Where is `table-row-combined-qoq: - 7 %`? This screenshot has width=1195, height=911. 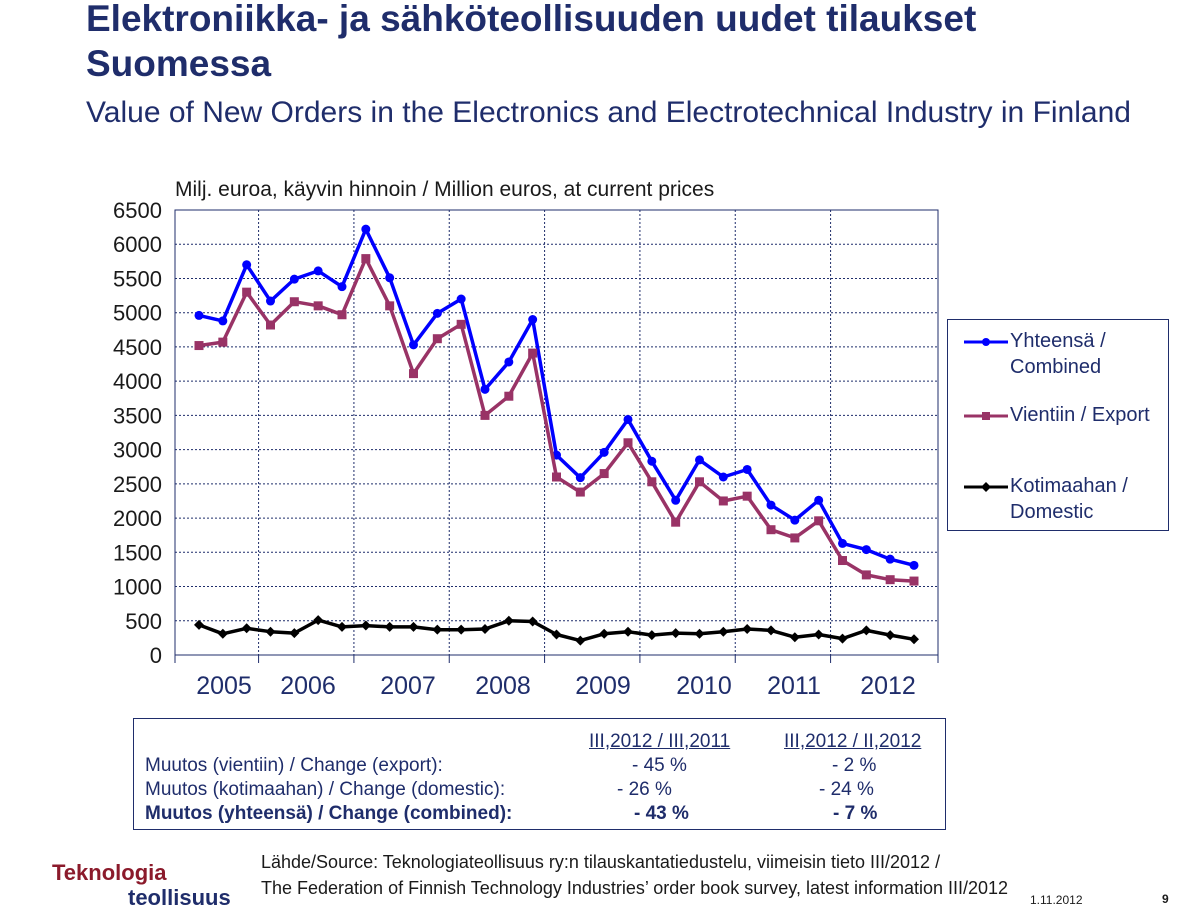
table-row-combined-qoq: - 7 % is located at coordinates (855, 813).